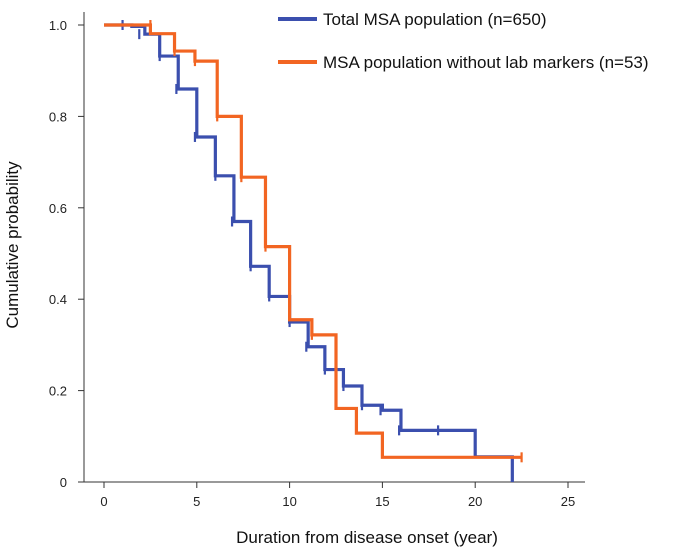 The width and height of the screenshot is (685, 548). Describe the element at coordinates (103, 501) in the screenshot. I see `x-tick-label: 0` at that location.